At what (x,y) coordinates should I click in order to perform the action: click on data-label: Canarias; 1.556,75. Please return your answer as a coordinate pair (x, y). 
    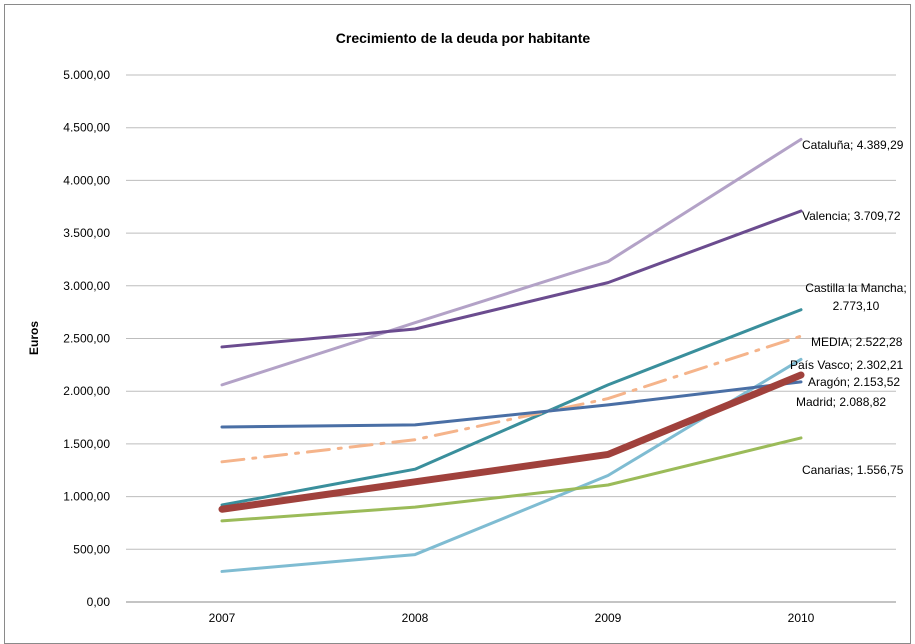
    Looking at the image, I should click on (853, 470).